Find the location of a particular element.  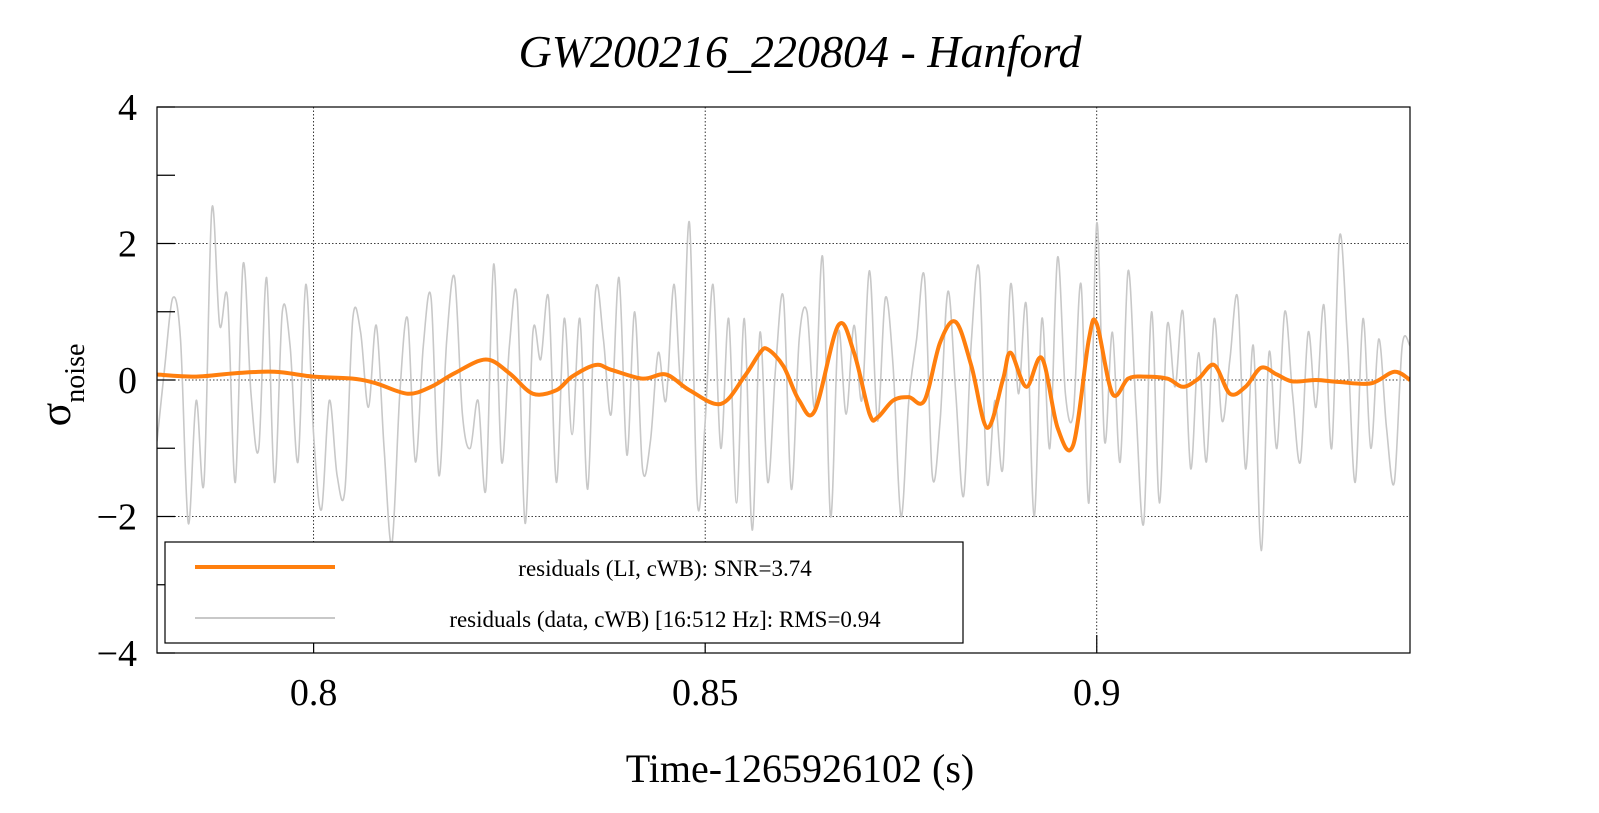

y-tick-label: 4 is located at coordinates (127, 108).